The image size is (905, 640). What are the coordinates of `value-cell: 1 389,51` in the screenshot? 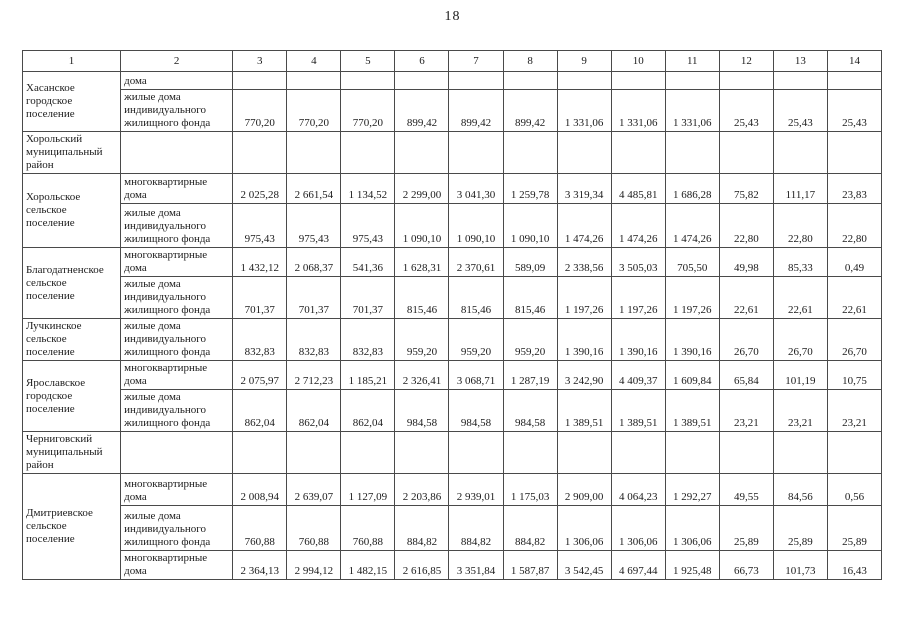 It's located at (692, 410).